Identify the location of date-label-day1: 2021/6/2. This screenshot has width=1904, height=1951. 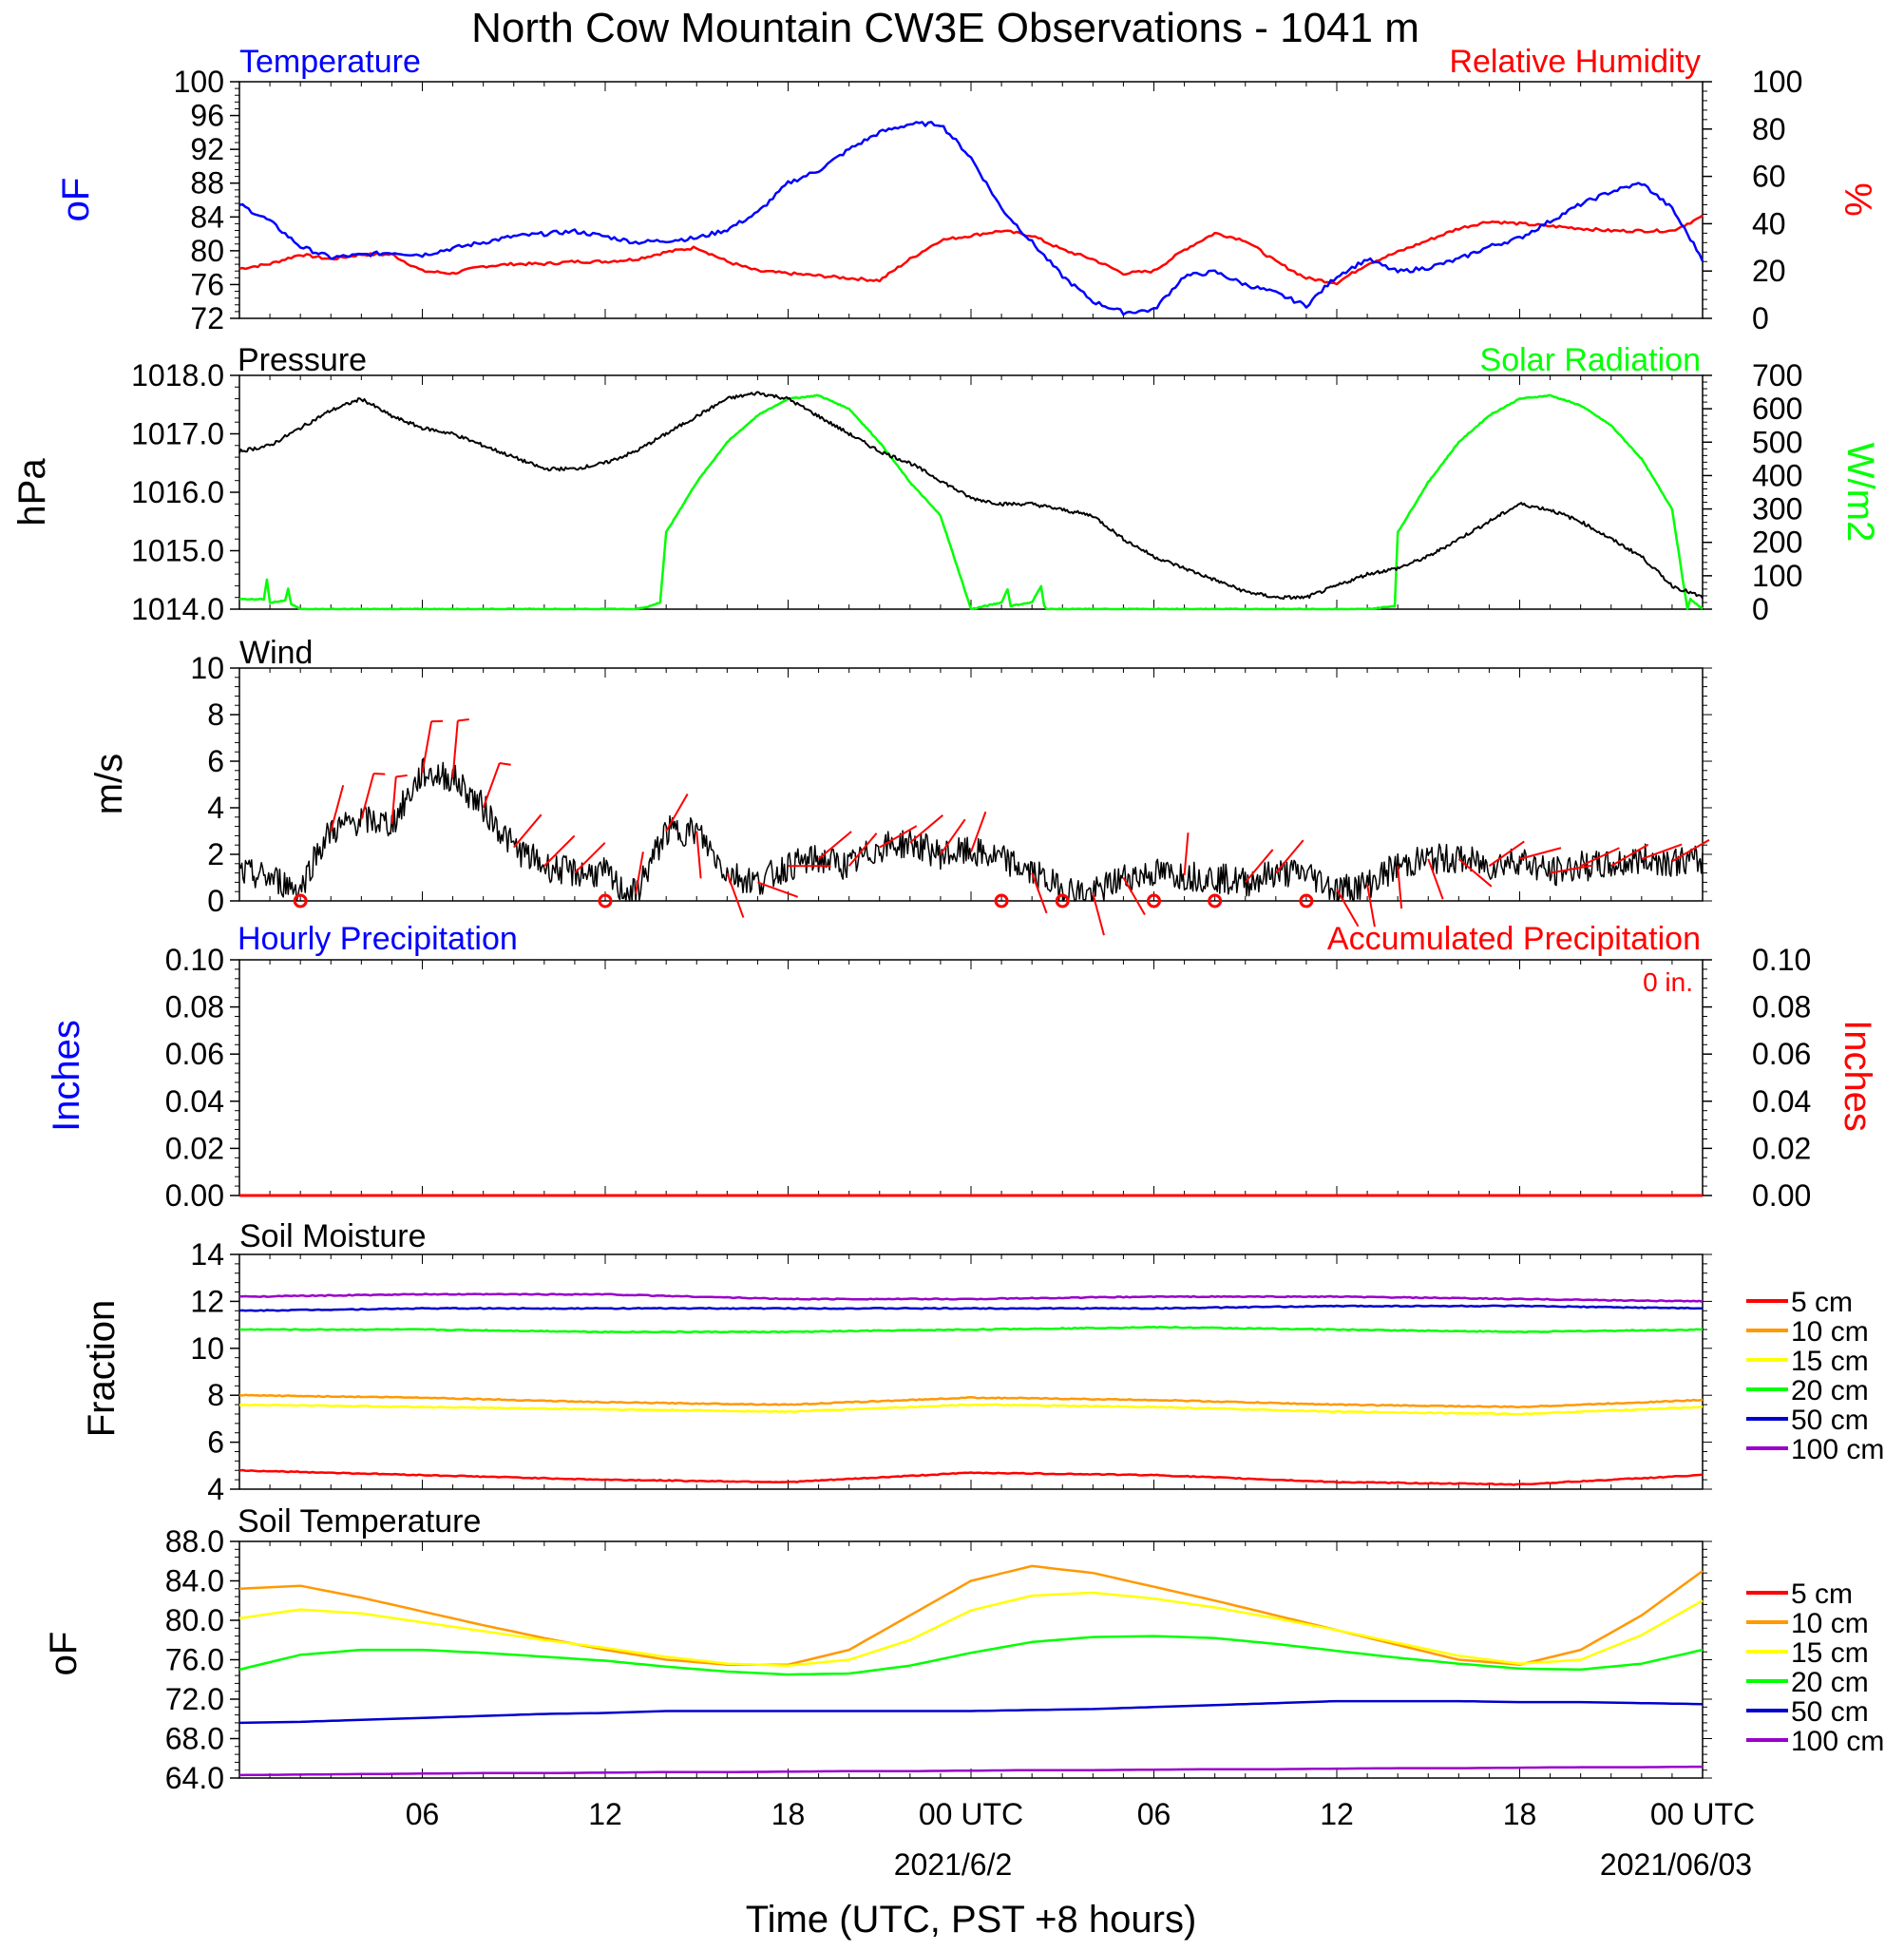
(953, 1864).